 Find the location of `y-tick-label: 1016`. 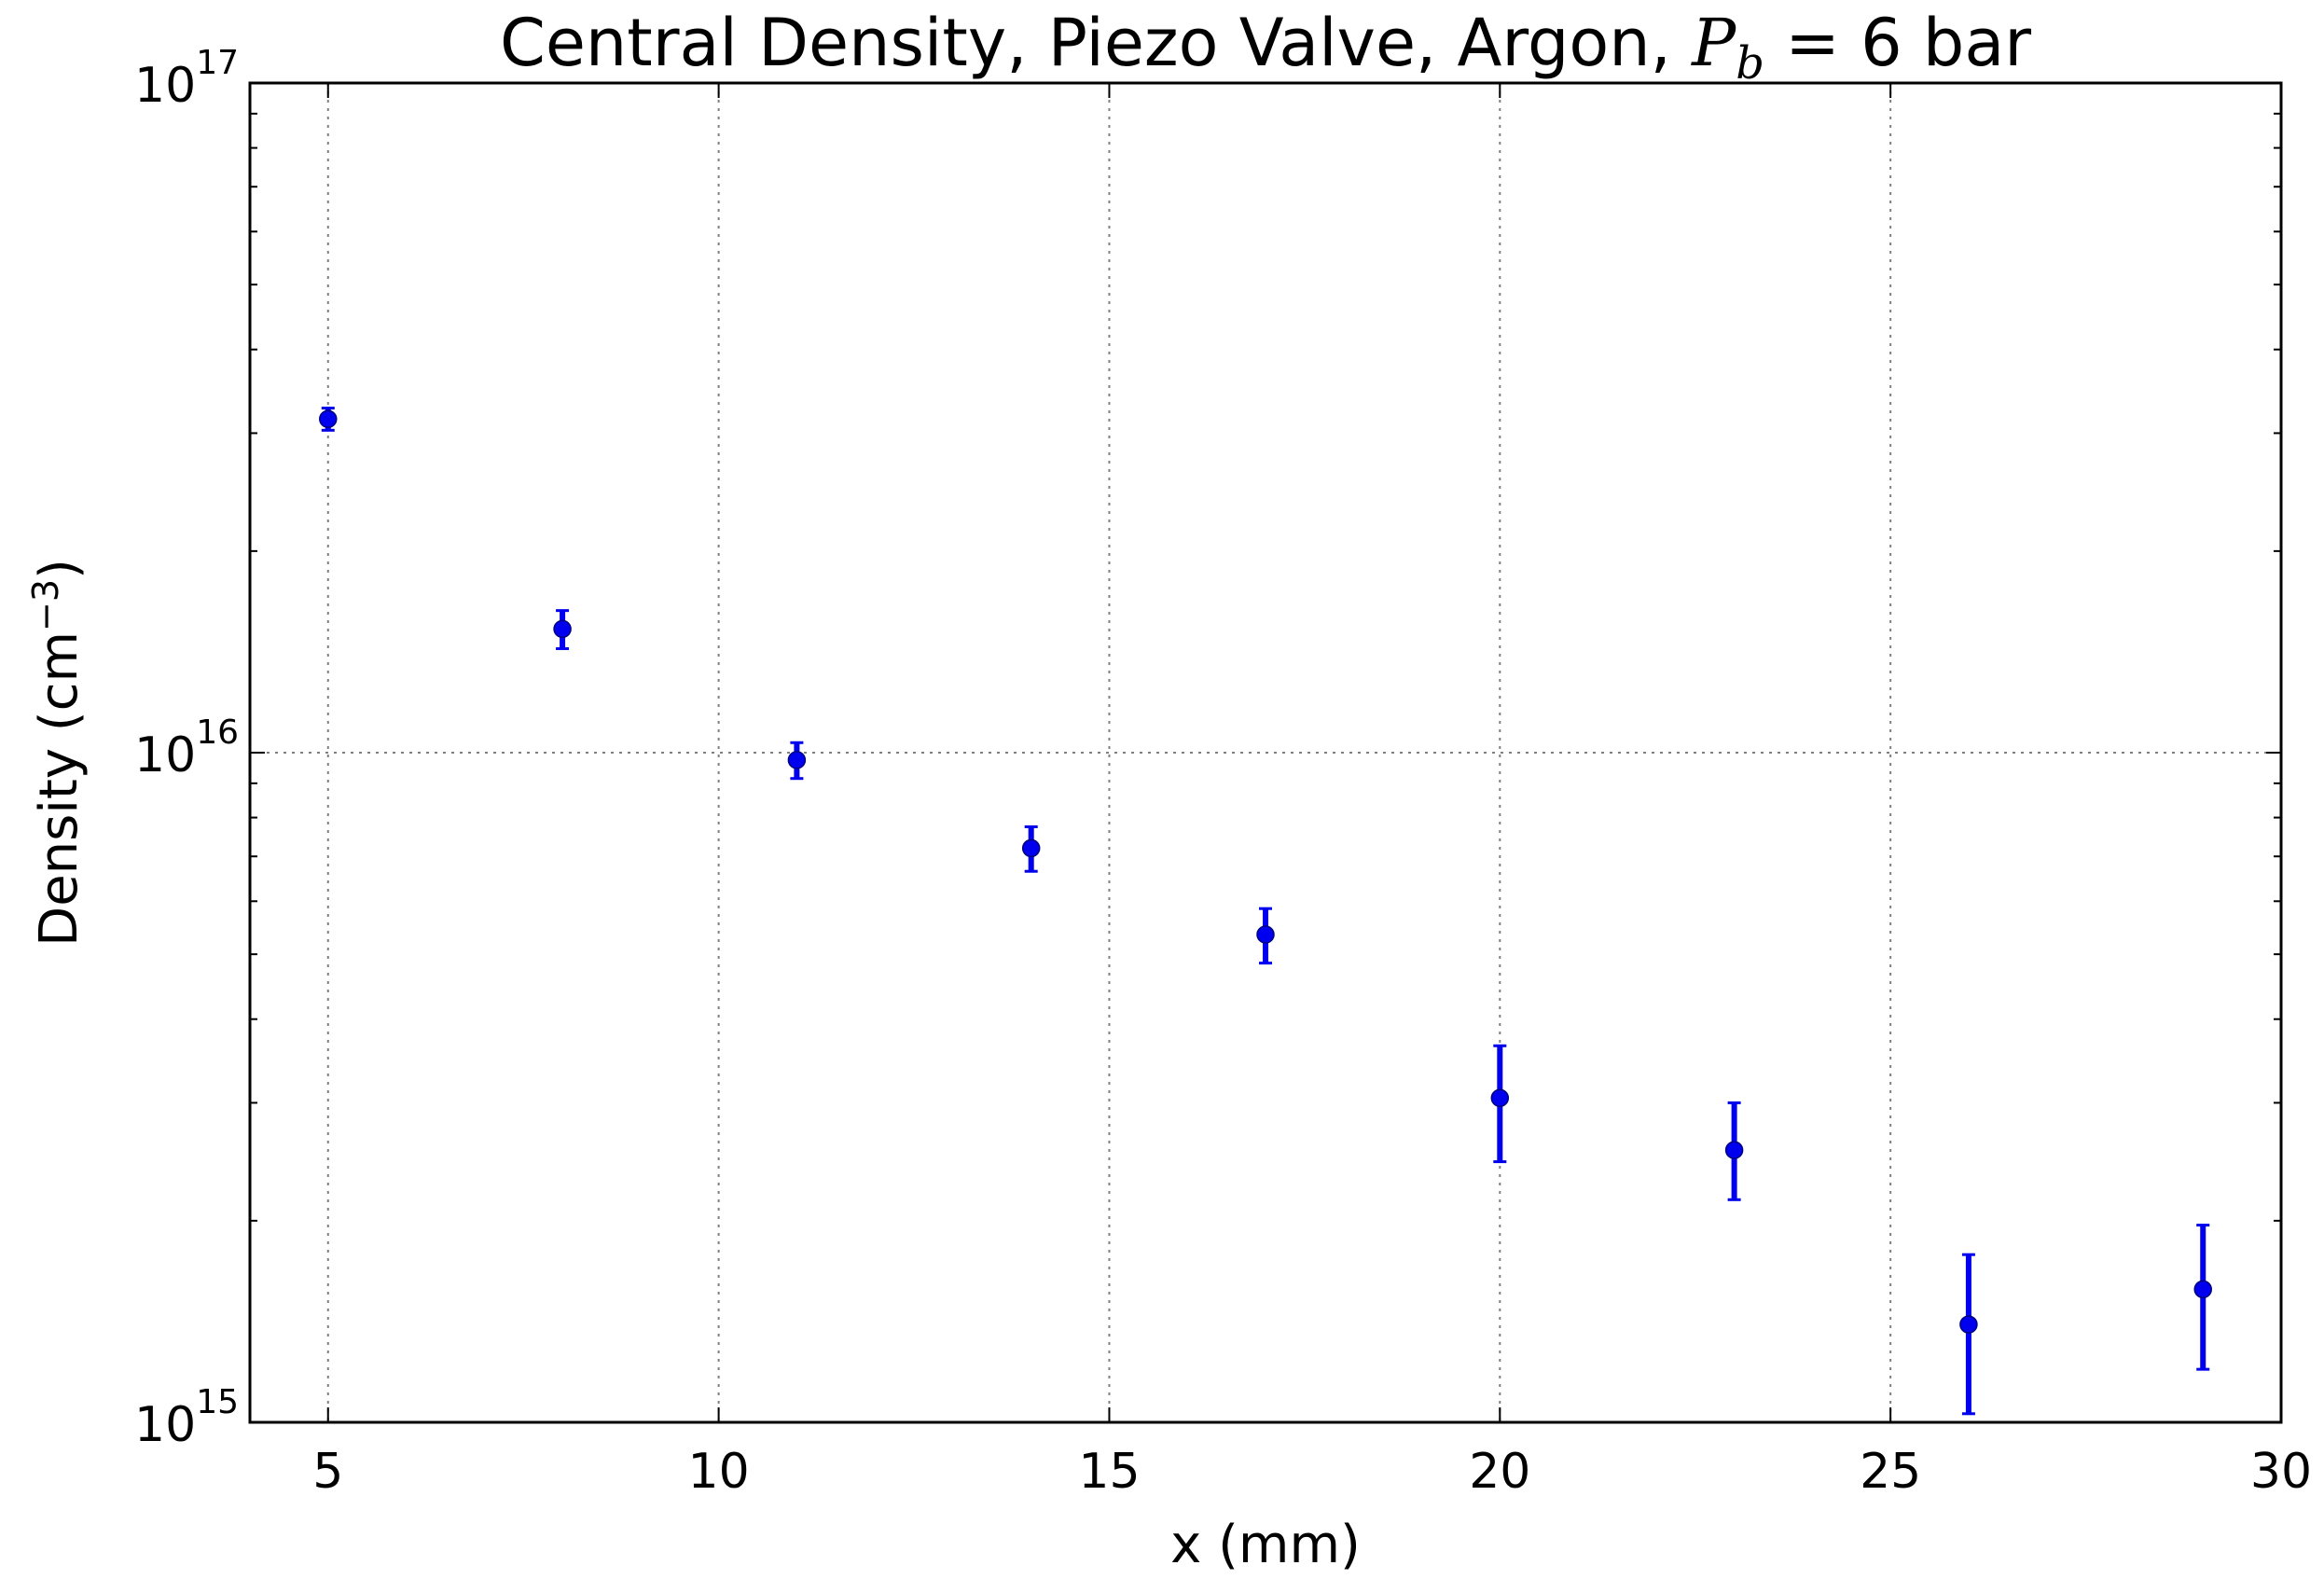

y-tick-label: 1016 is located at coordinates (186, 748).